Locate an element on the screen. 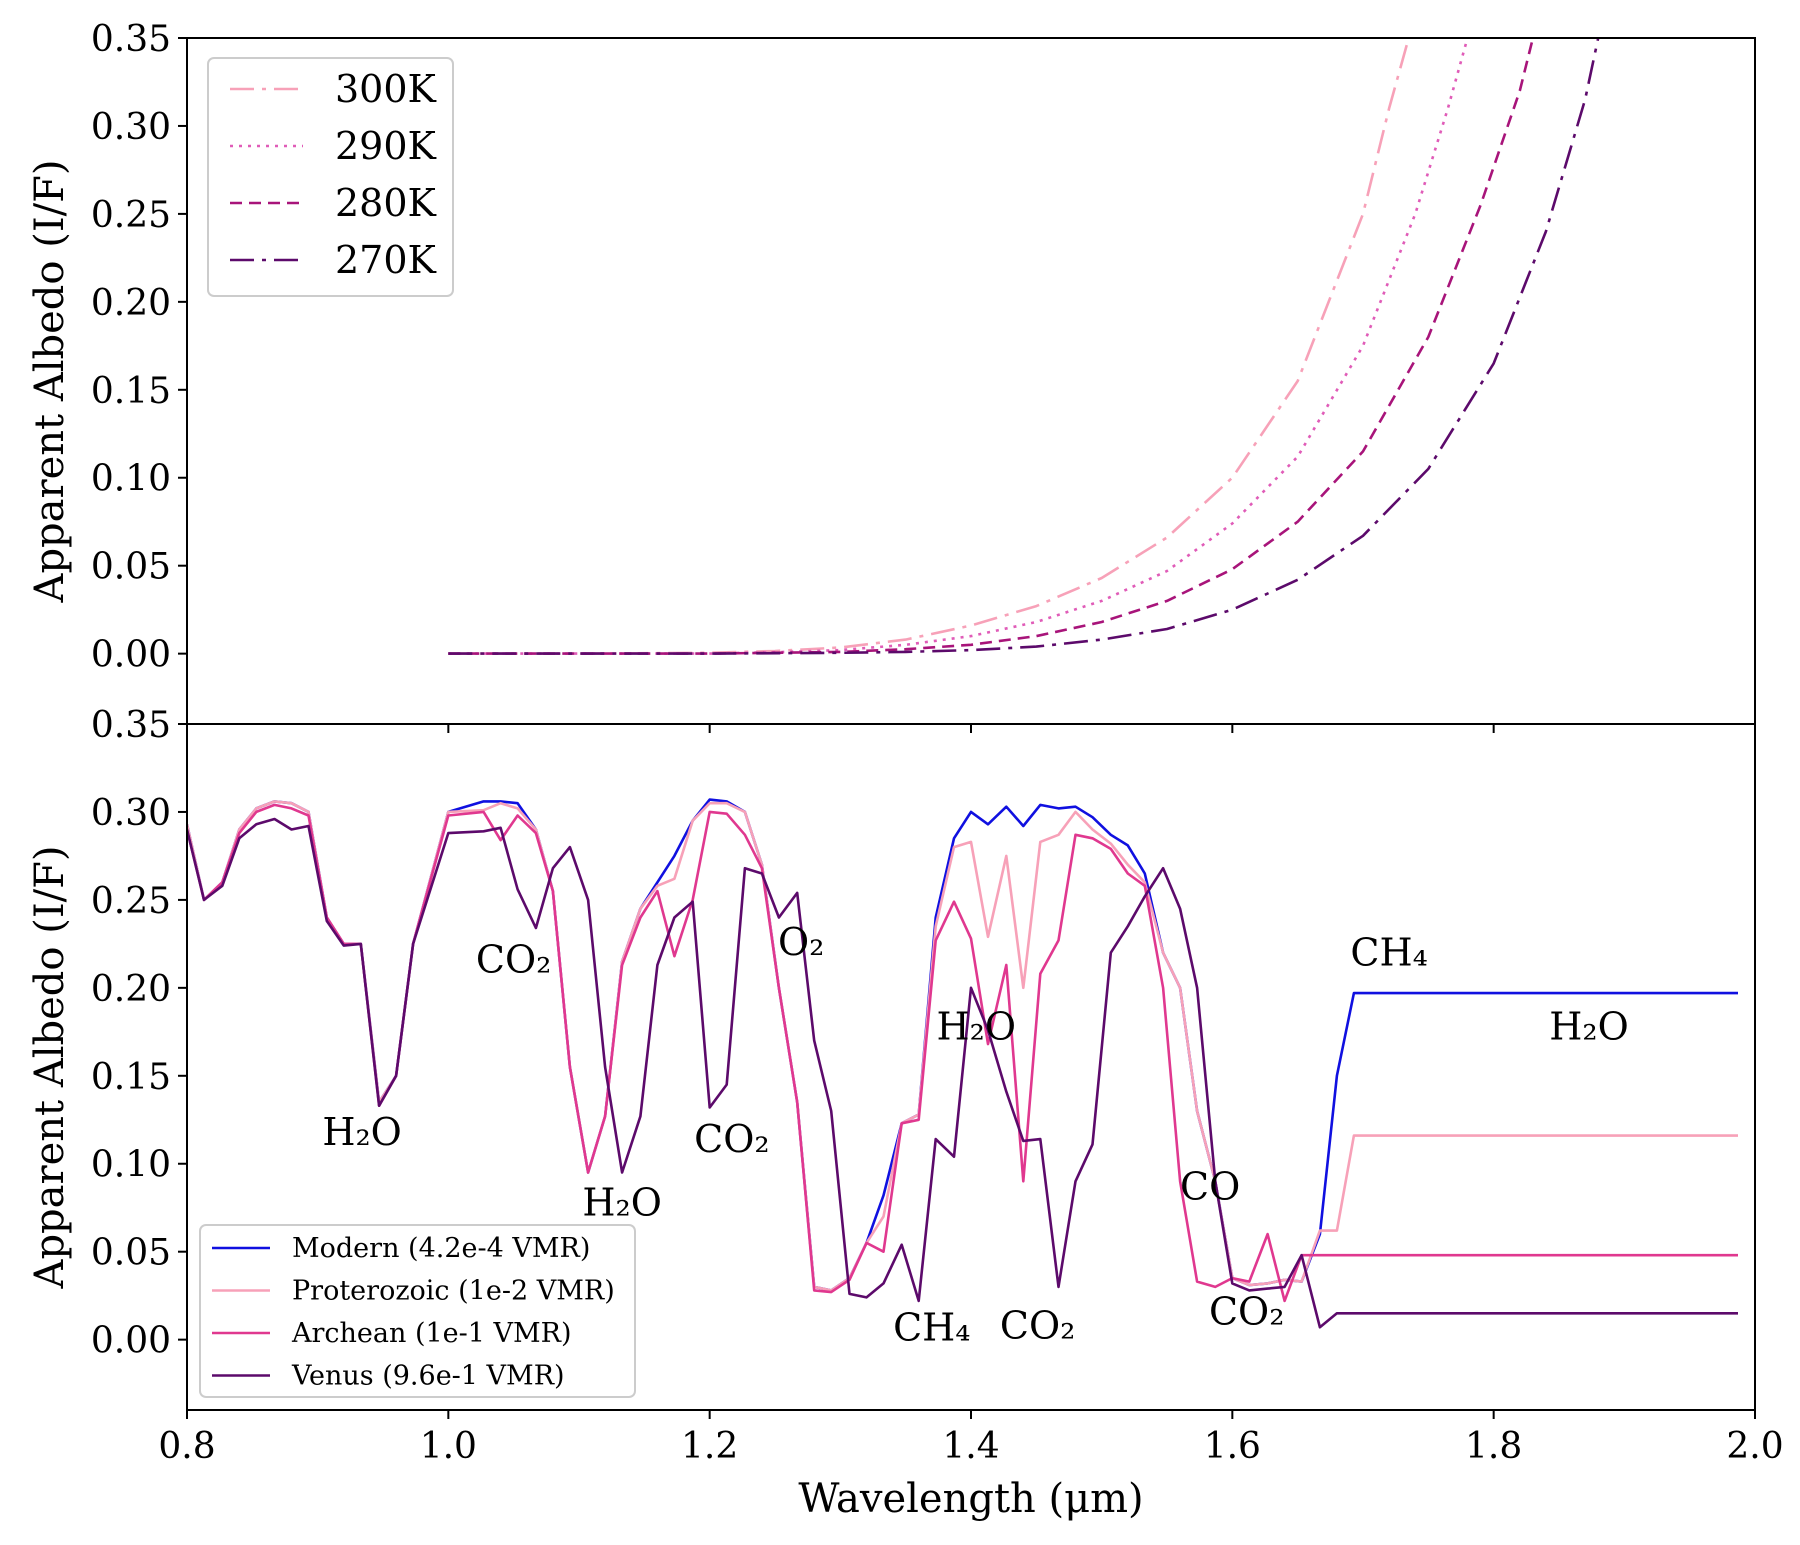  x-axis-label: Wavelength (μm) is located at coordinates (970, 1499).